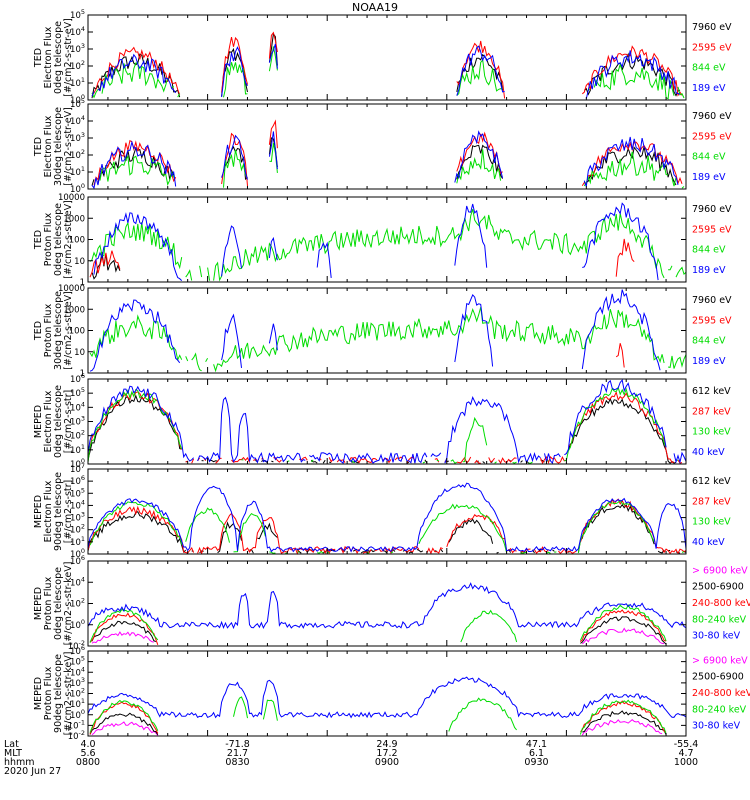 The image size is (750, 800). I want to click on x-tick-mlt: 21.7, so click(237, 753).